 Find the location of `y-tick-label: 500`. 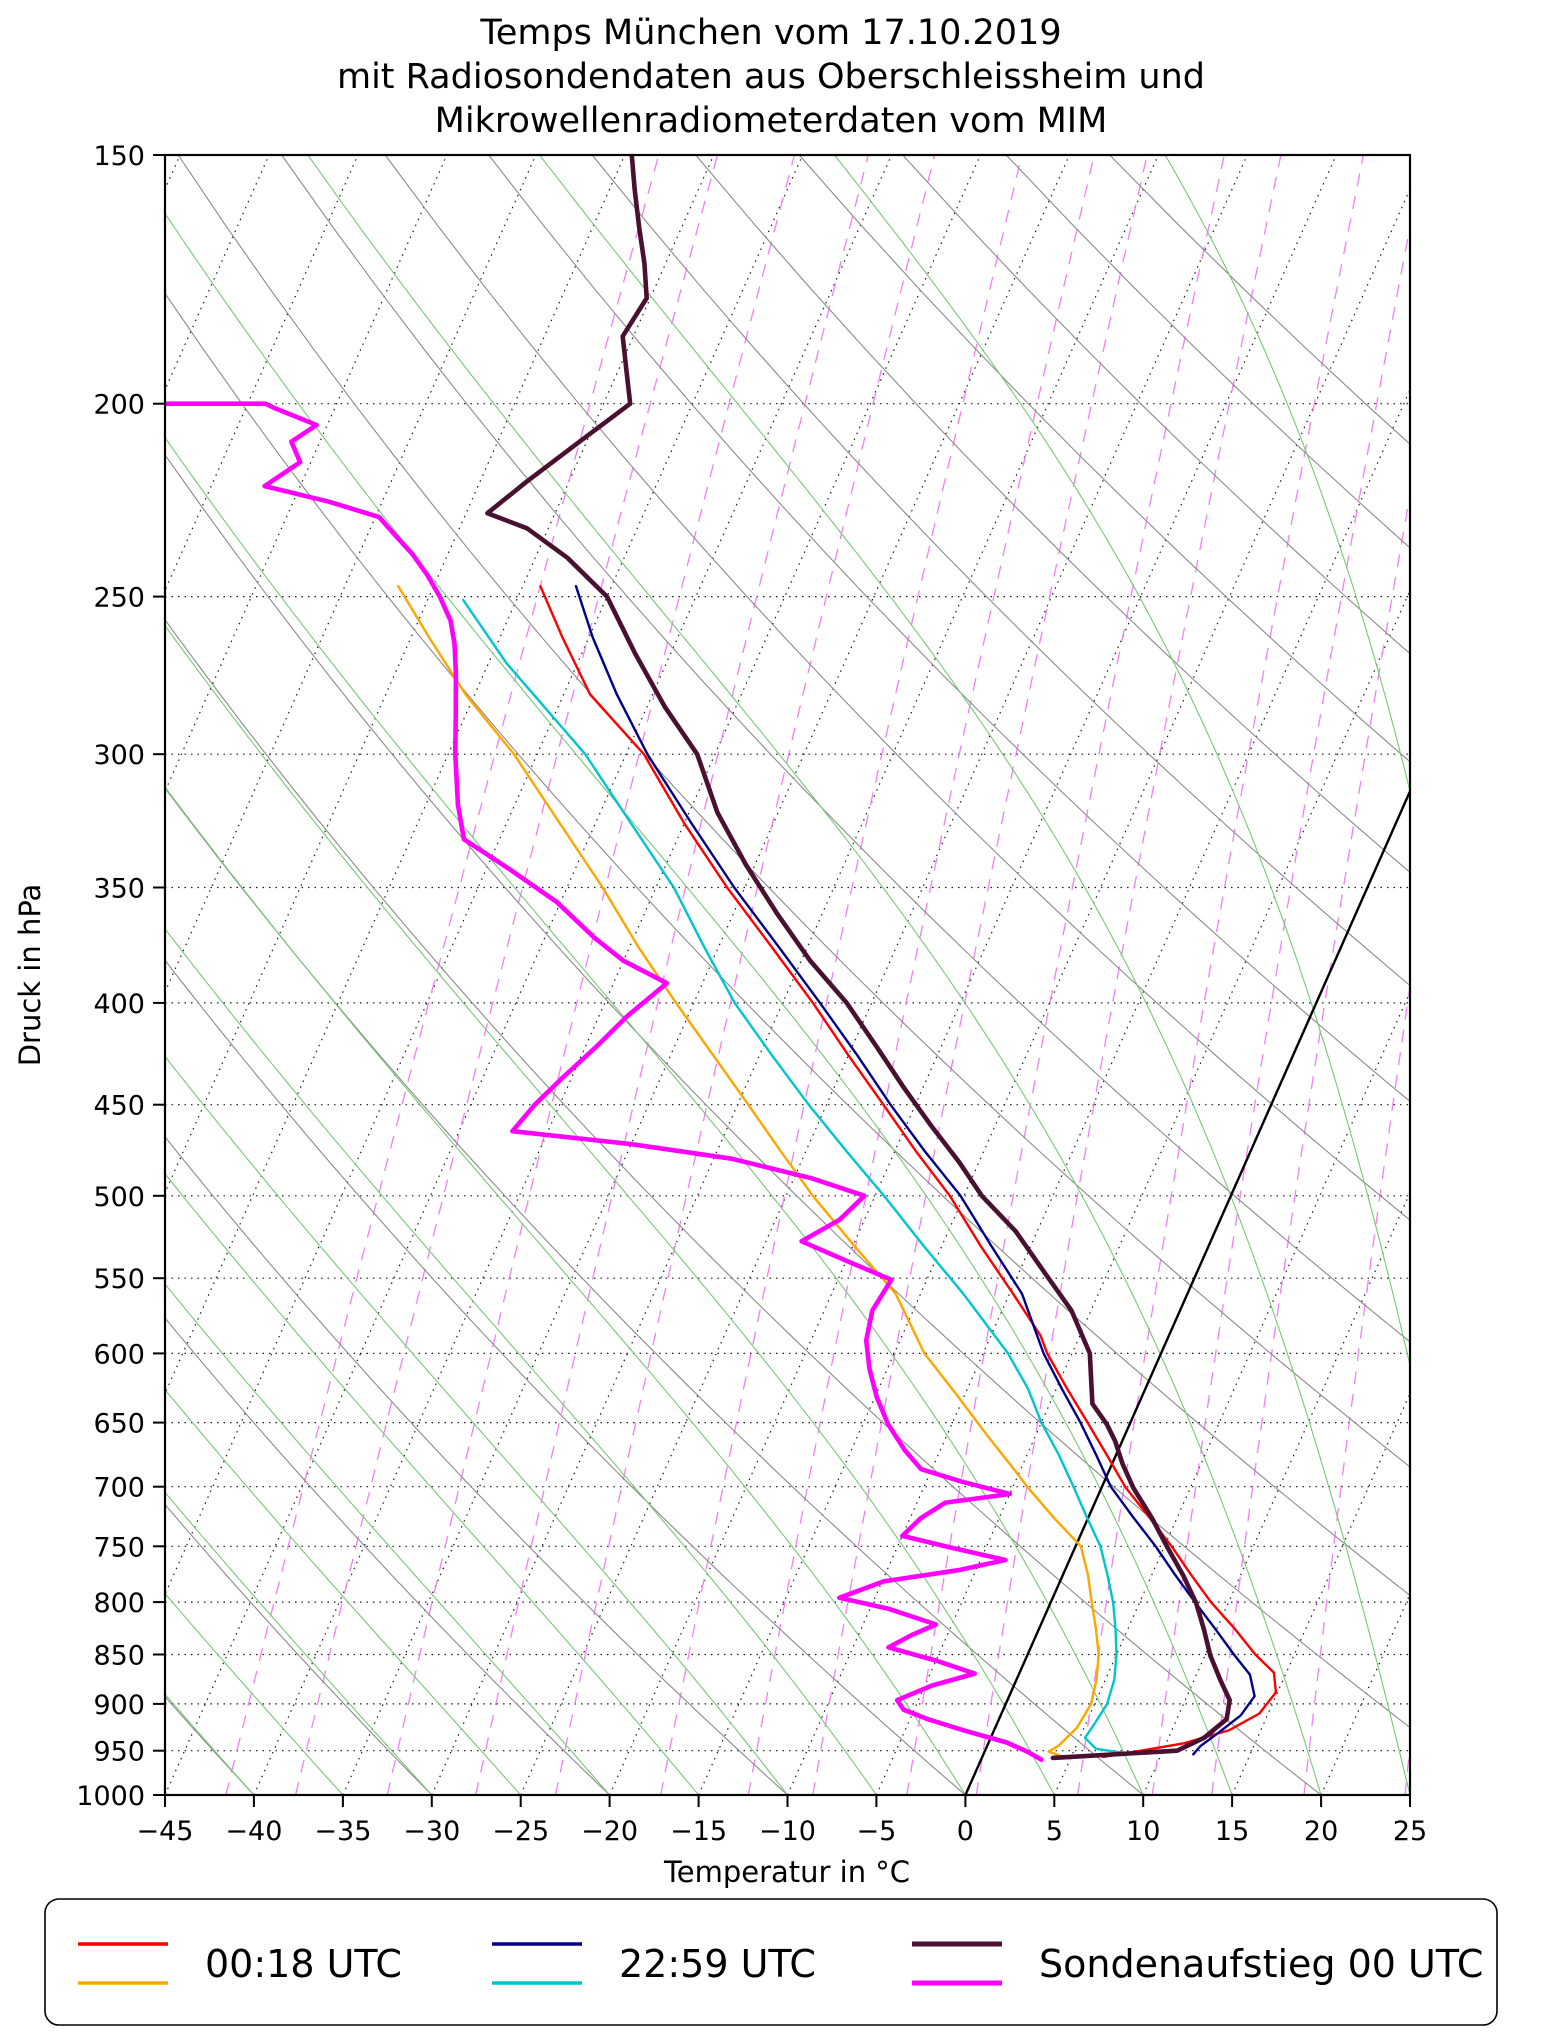

y-tick-label: 500 is located at coordinates (119, 1197).